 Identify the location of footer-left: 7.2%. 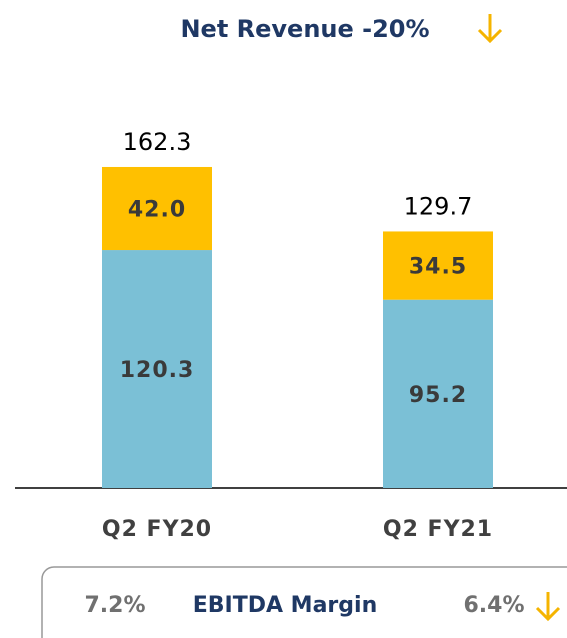
(114, 605).